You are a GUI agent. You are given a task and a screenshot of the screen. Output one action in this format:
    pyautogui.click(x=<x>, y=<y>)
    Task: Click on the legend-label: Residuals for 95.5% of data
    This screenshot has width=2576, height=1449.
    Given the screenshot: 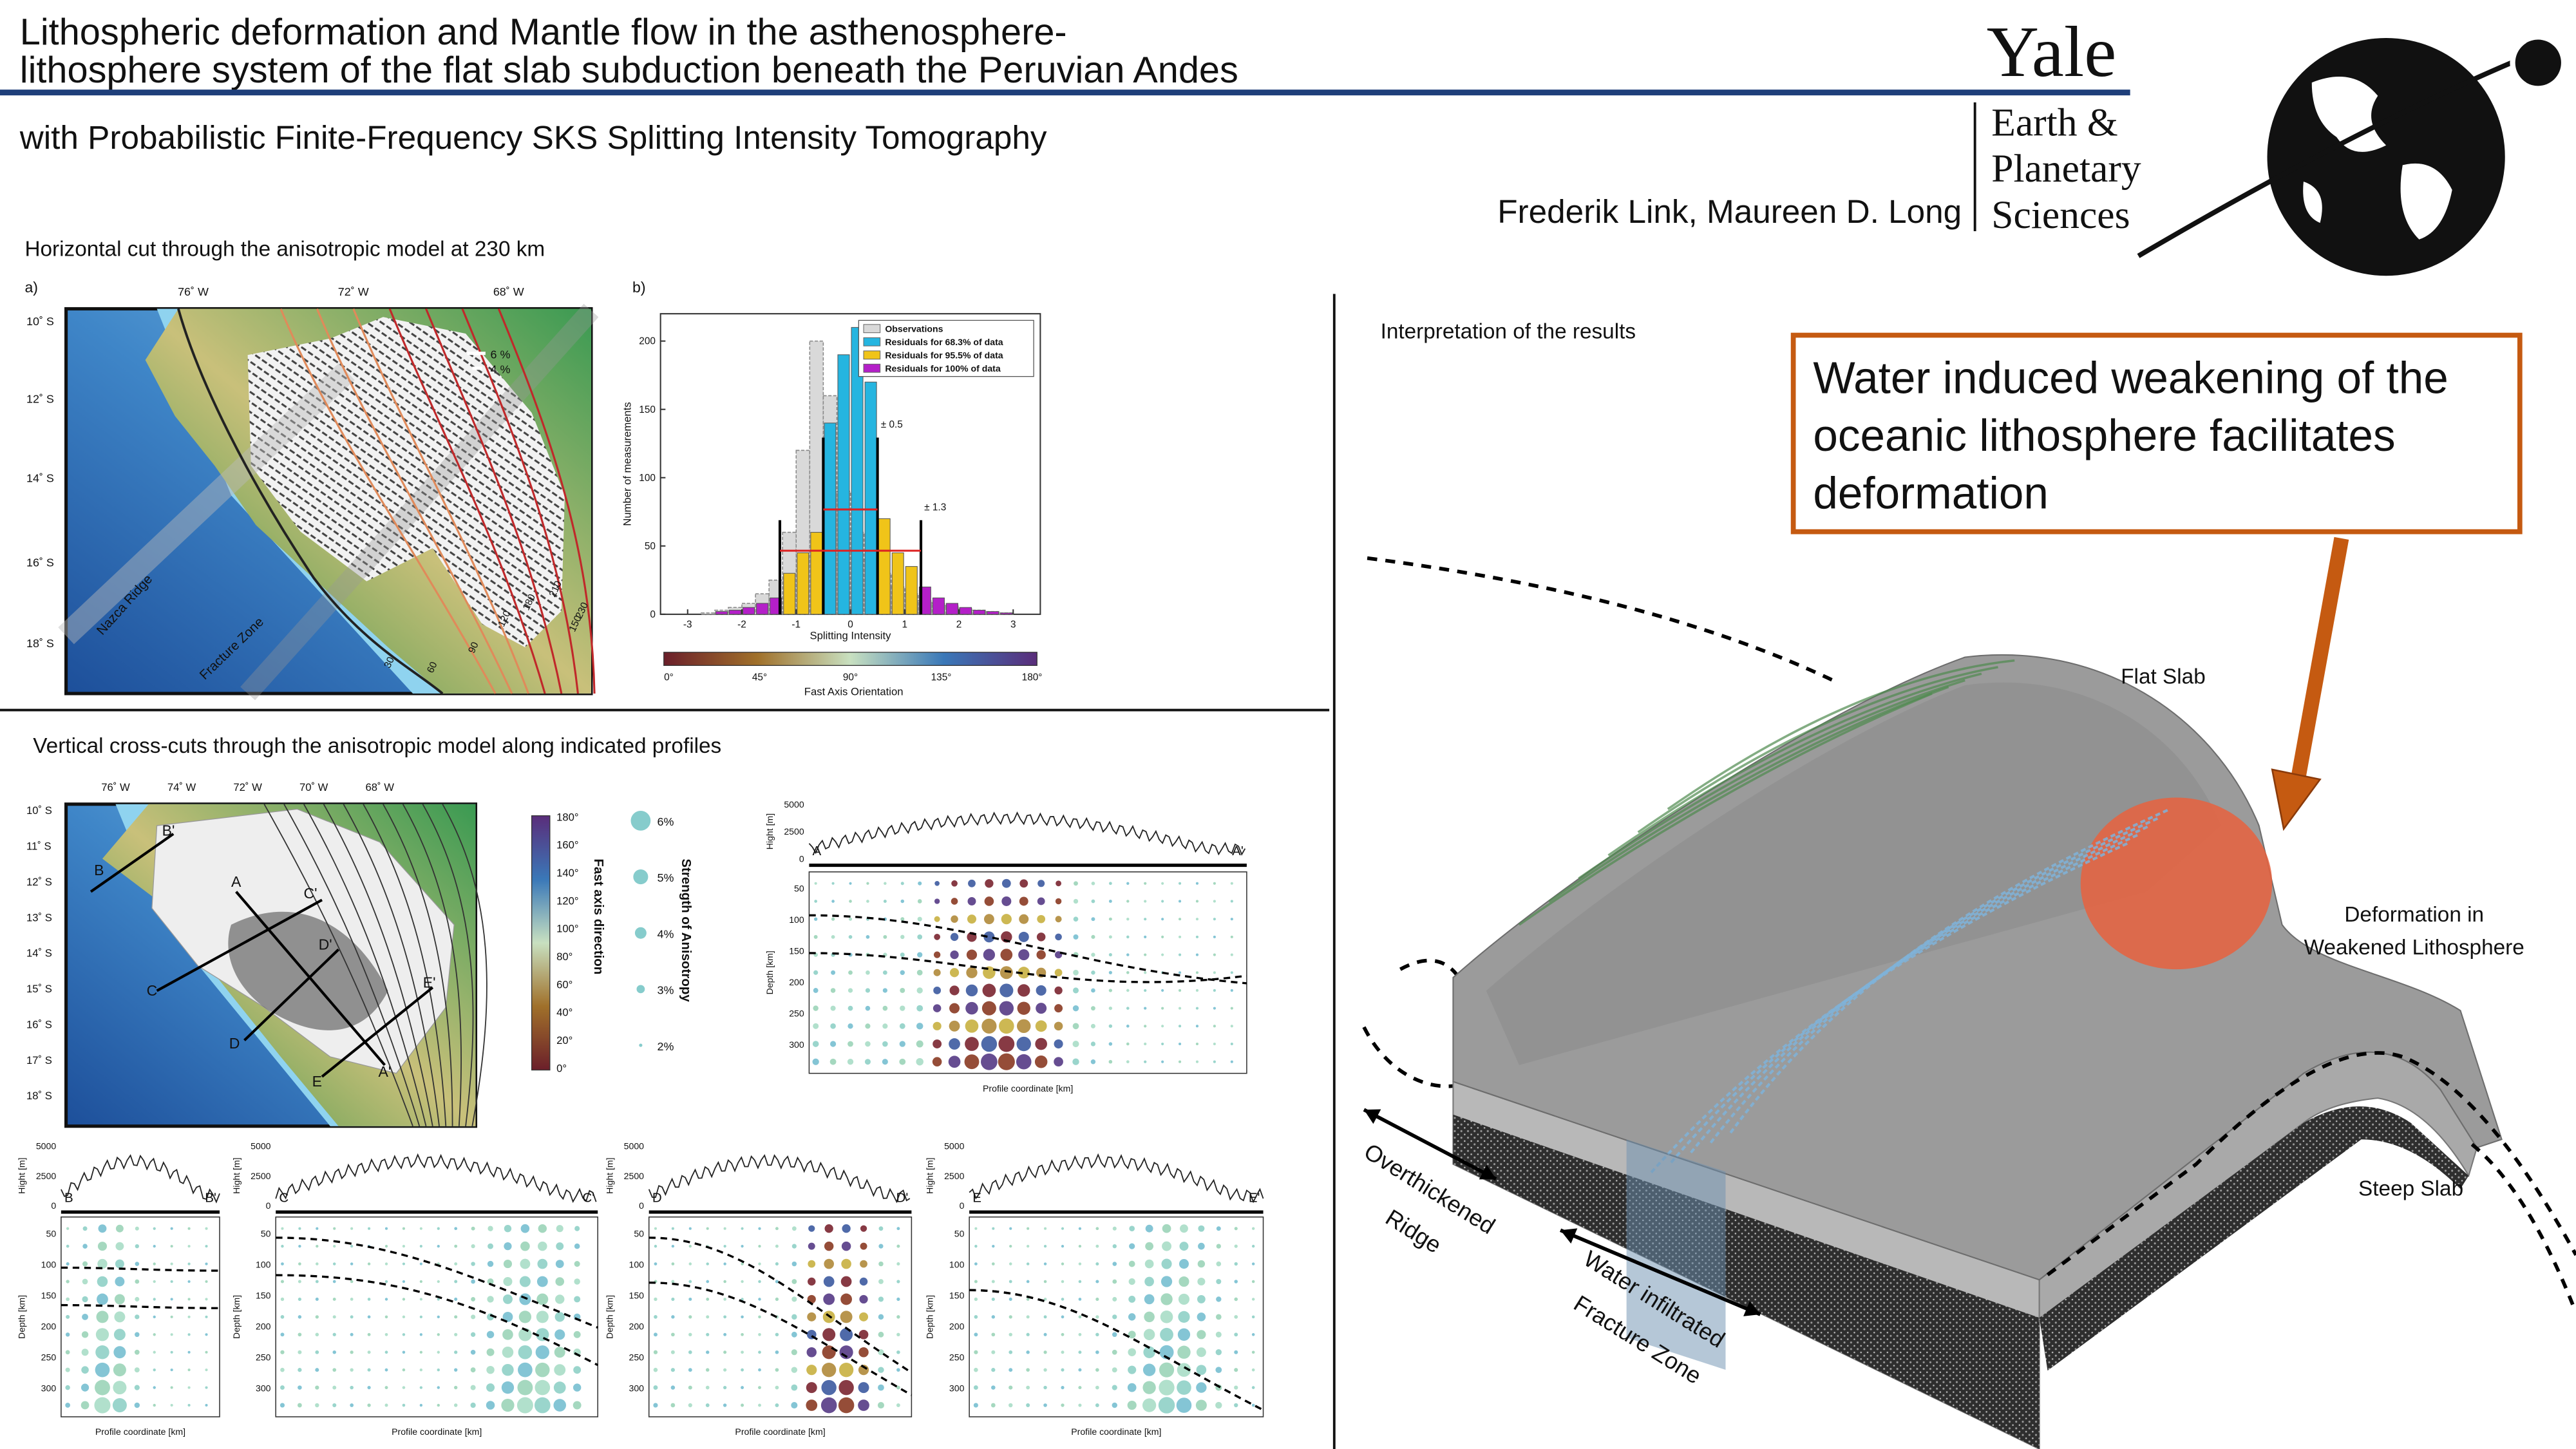 What is the action you would take?
    pyautogui.click(x=944, y=355)
    